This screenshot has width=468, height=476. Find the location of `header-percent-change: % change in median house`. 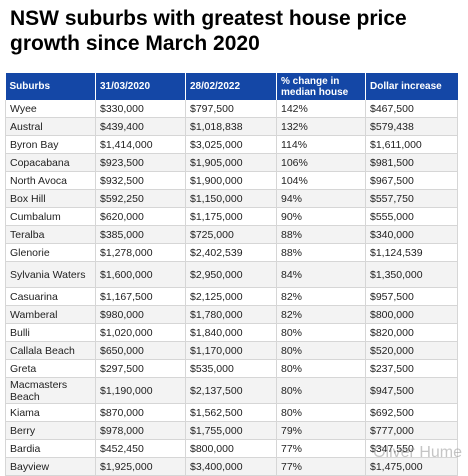

header-percent-change: % change in median house is located at coordinates (321, 86).